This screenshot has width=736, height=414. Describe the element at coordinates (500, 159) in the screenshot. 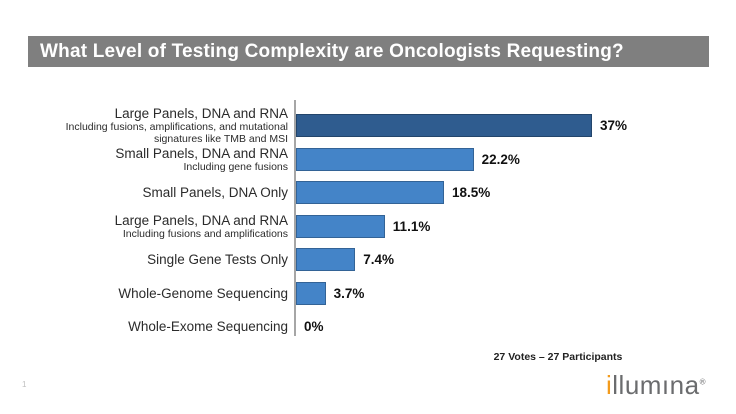

I see `value-label: 22.2%` at that location.